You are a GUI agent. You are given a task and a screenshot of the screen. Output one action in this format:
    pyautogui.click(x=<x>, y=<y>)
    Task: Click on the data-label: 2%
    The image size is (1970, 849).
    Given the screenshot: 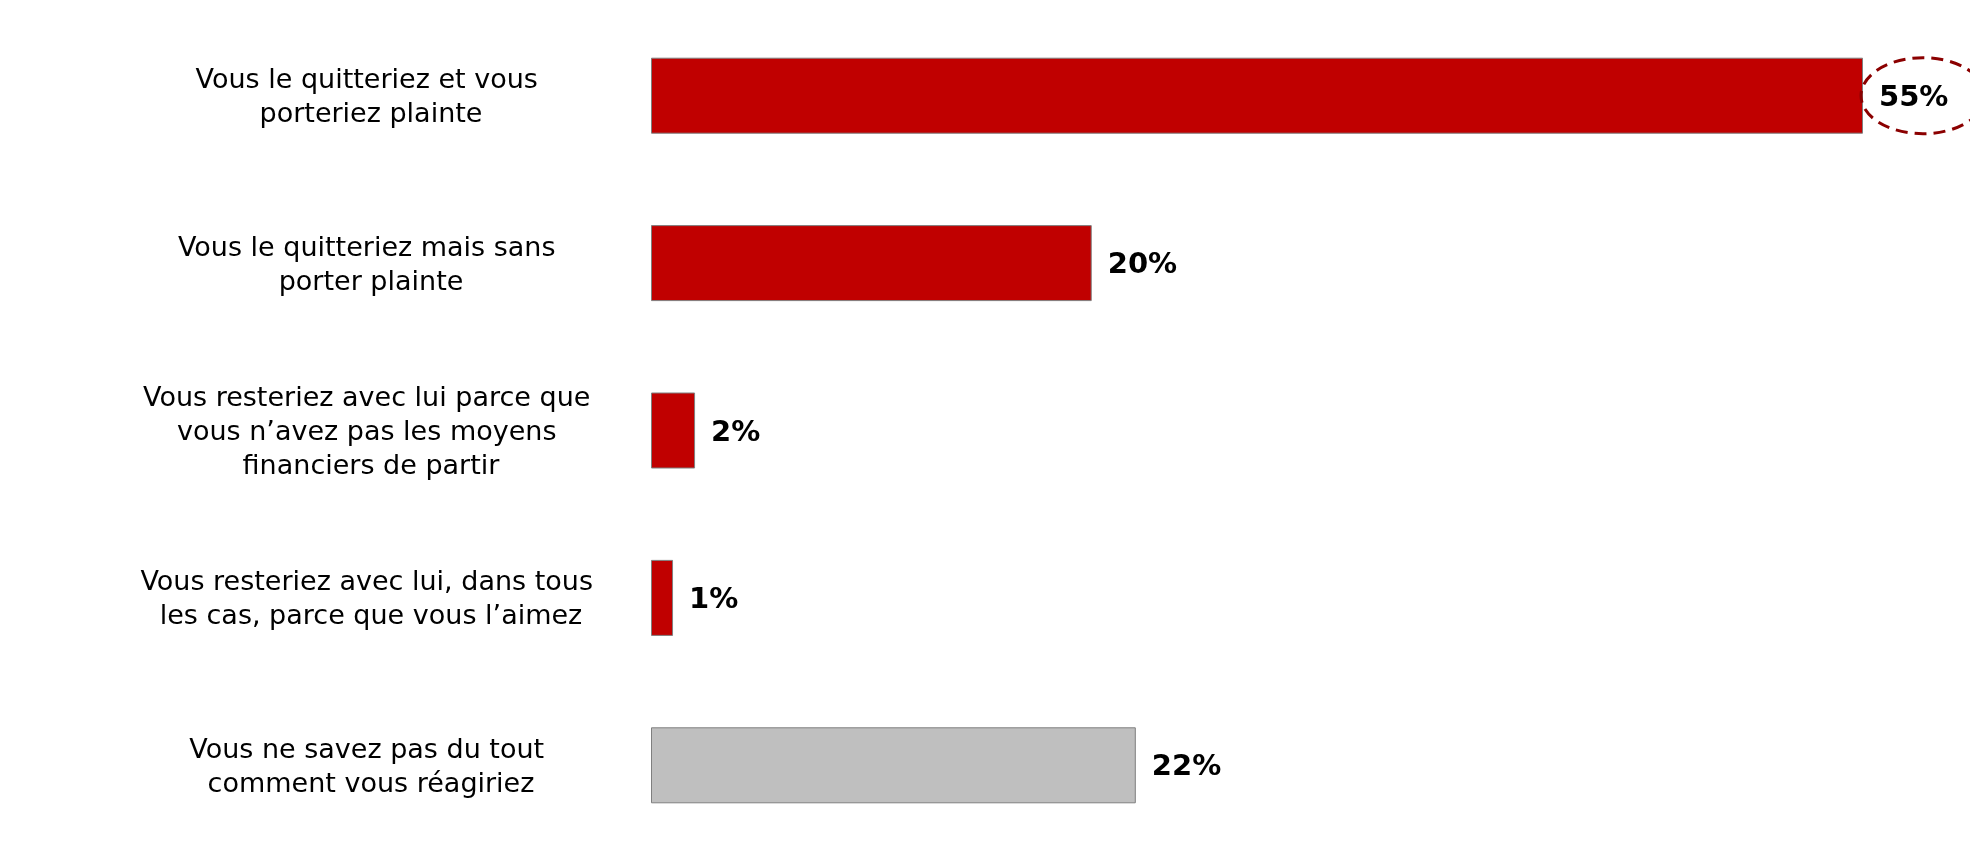 What is the action you would take?
    pyautogui.click(x=736, y=430)
    